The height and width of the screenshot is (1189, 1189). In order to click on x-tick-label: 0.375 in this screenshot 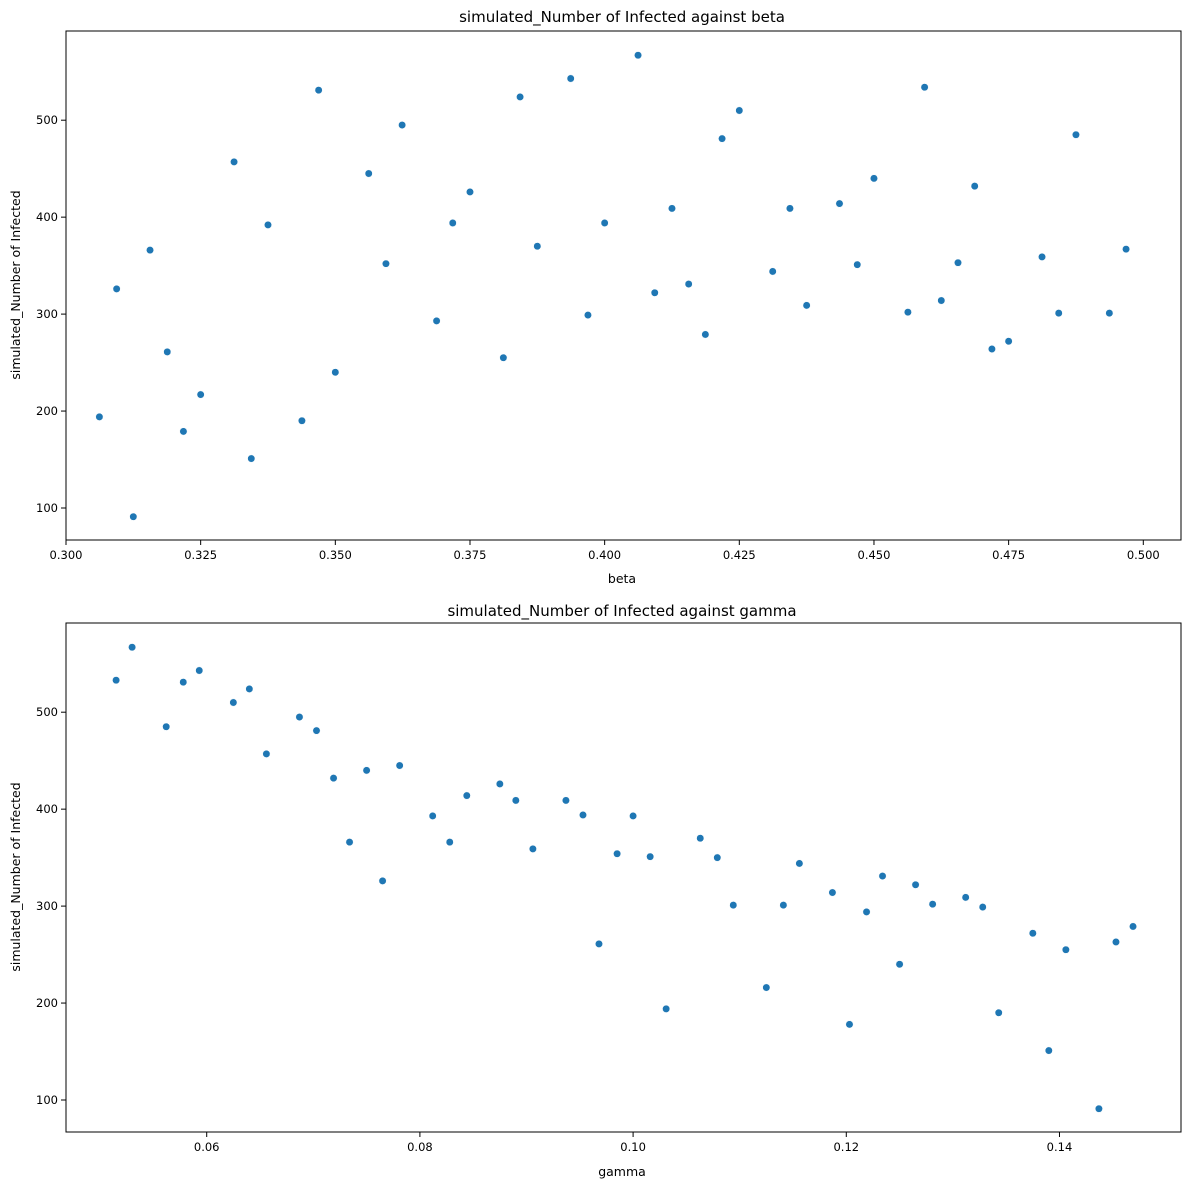, I will do `click(470, 555)`.